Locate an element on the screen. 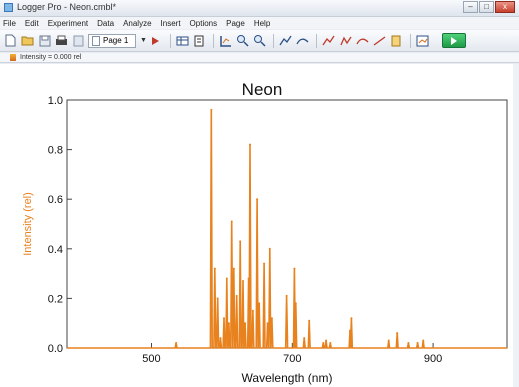 The image size is (519, 387). menu-file: File is located at coordinates (9, 23).